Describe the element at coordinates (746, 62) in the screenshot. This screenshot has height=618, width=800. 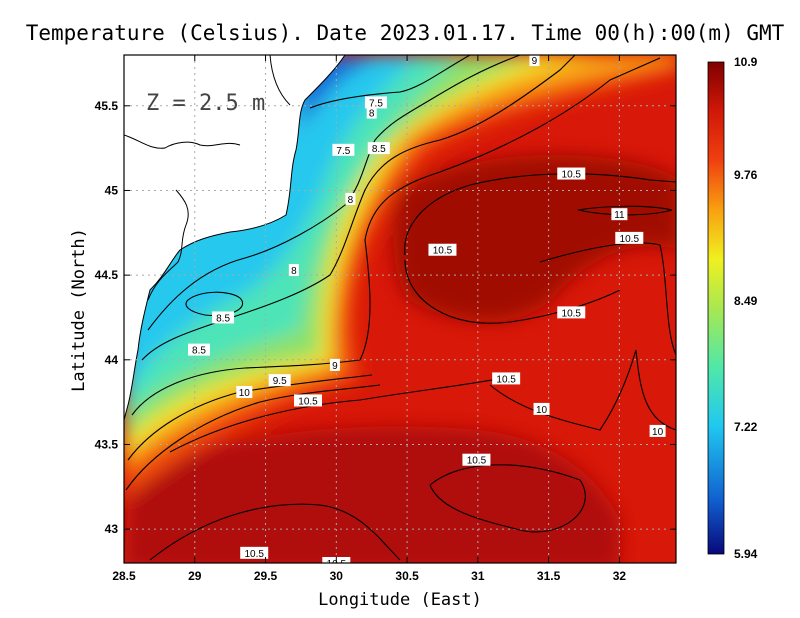
I see `colorbar-tick-label: 10.9` at that location.